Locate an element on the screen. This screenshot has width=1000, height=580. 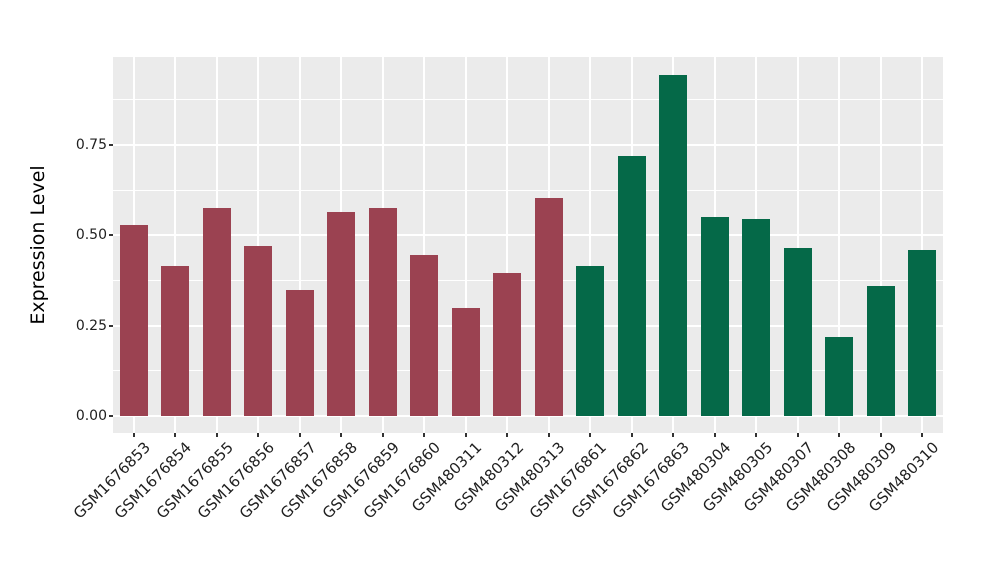
y-tick-label: 0.75 is located at coordinates (91, 145).